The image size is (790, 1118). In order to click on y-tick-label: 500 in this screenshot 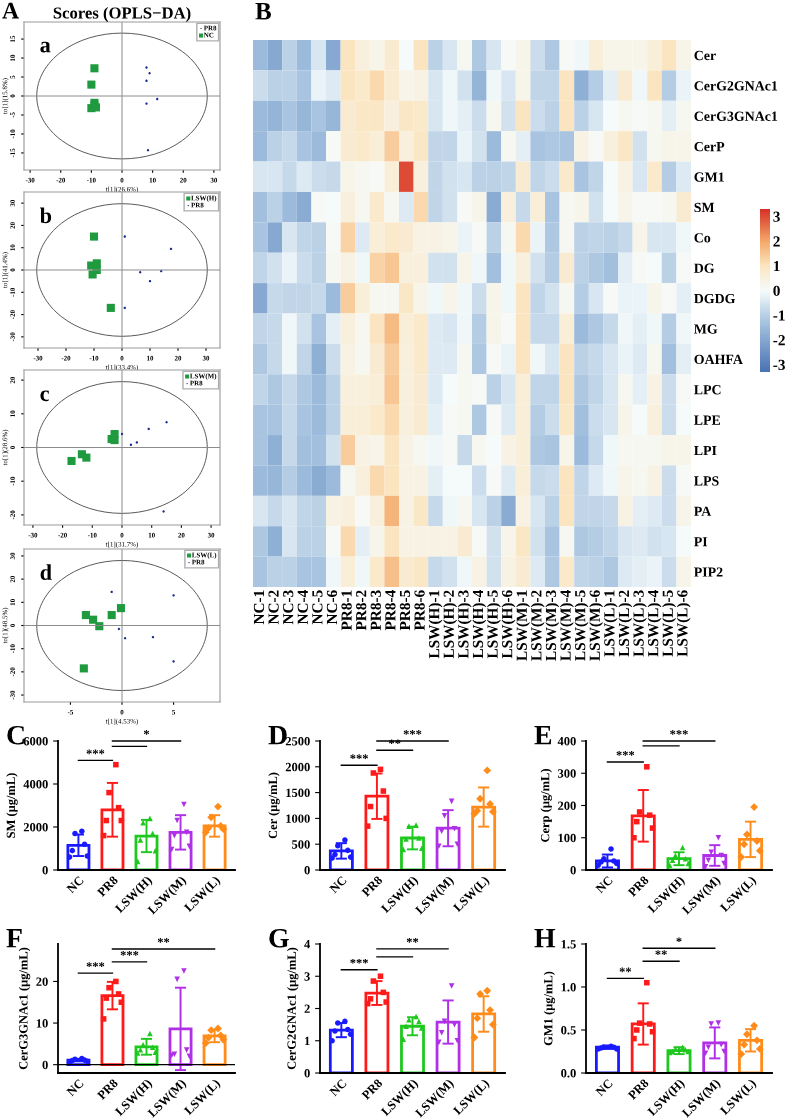, I will do `click(301, 844)`.